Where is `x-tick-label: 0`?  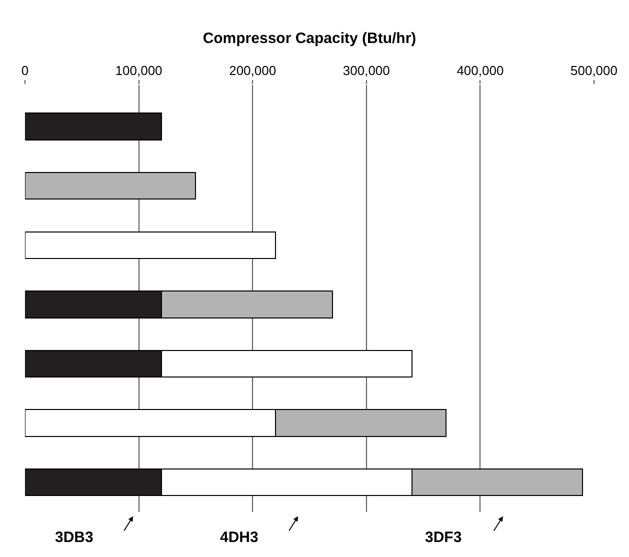 x-tick-label: 0 is located at coordinates (25, 70).